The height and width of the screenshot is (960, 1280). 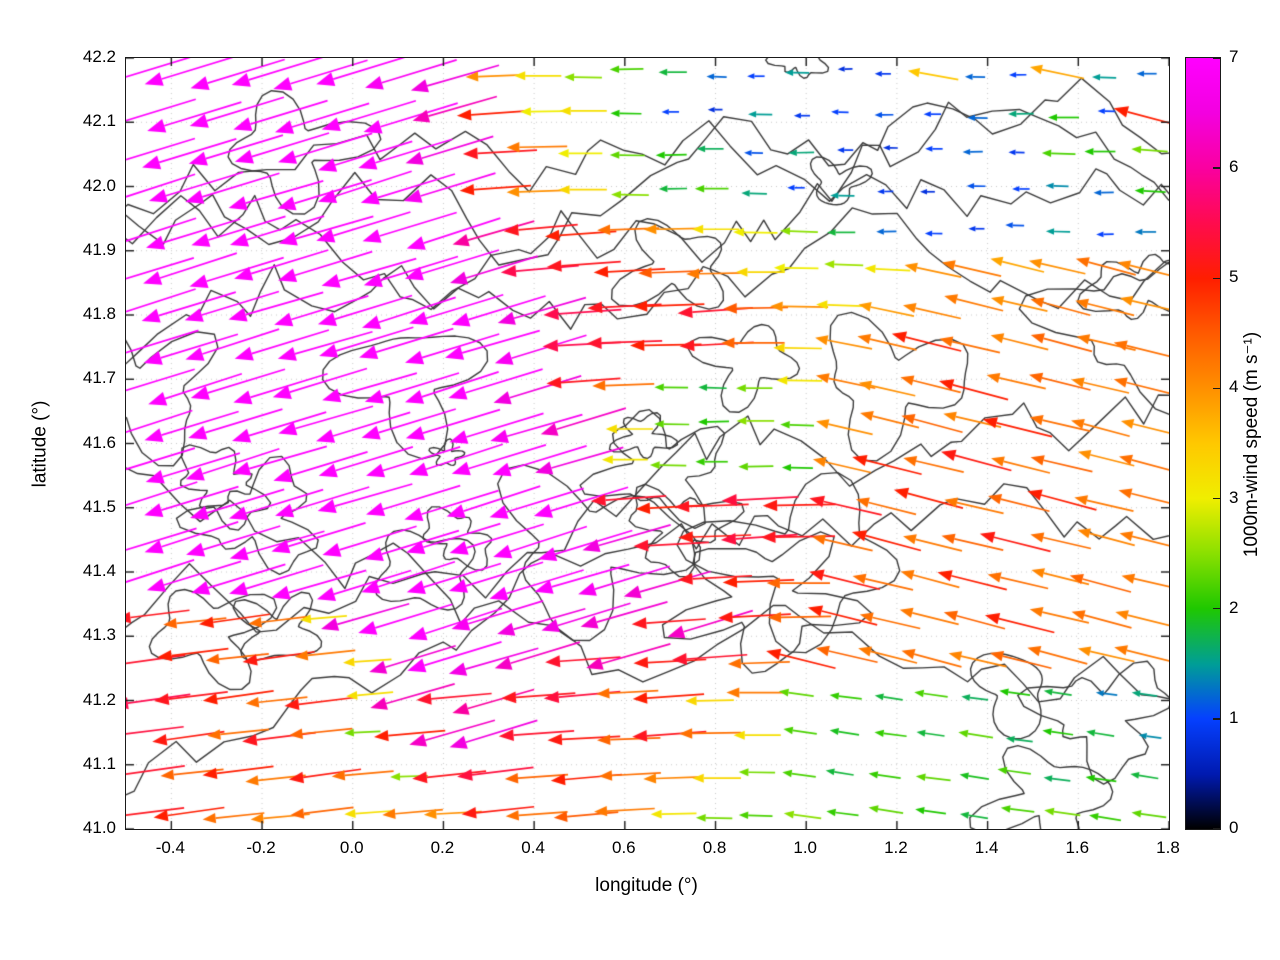 What do you see at coordinates (99, 827) in the screenshot?
I see `y-tick-label: 41.0` at bounding box center [99, 827].